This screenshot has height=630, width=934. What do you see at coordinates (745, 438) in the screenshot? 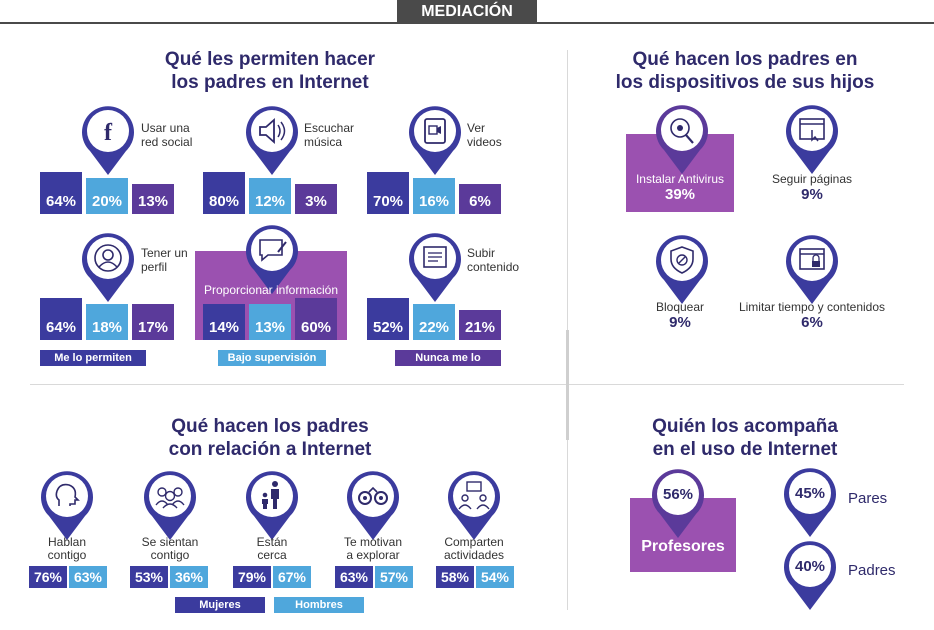
I see `section4-title: Quién los acompaña en el uso de Internet` at bounding box center [745, 438].